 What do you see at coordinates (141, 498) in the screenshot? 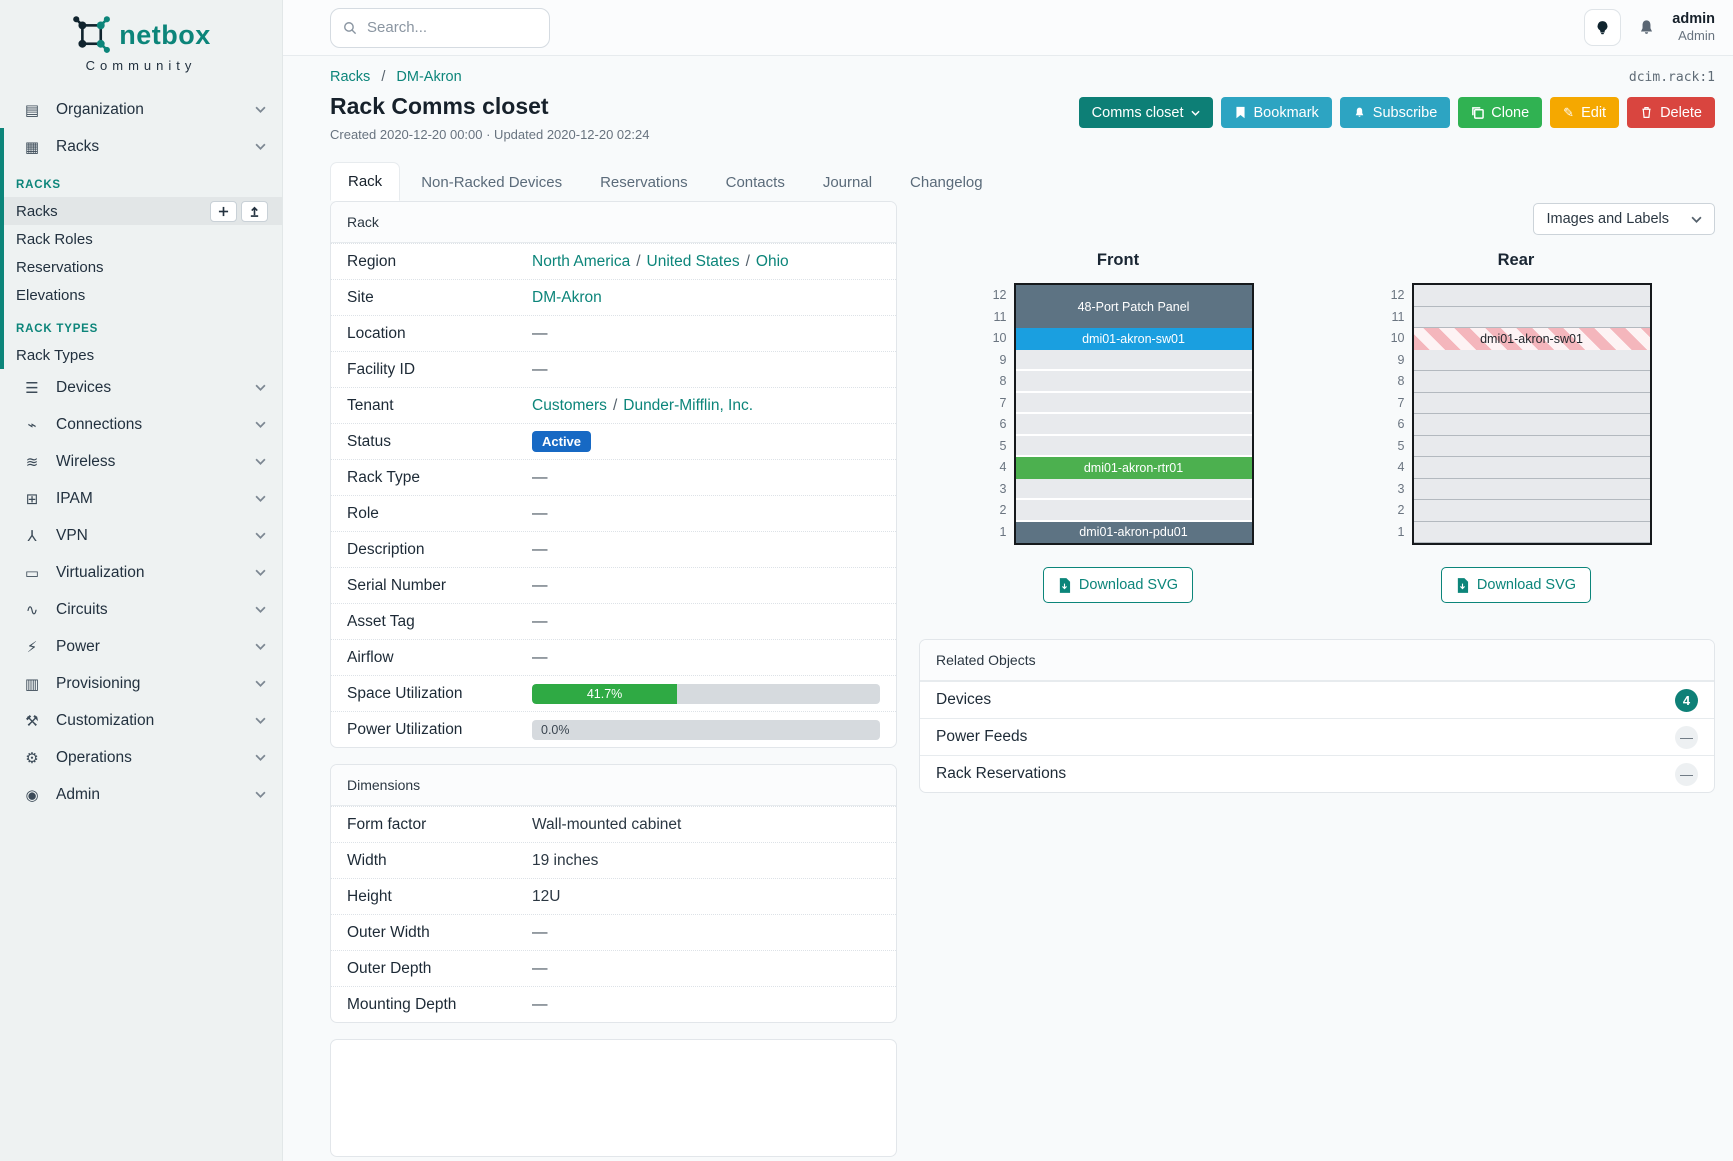
I see `sidebar-item-ipam: ⊞ IPAM` at bounding box center [141, 498].